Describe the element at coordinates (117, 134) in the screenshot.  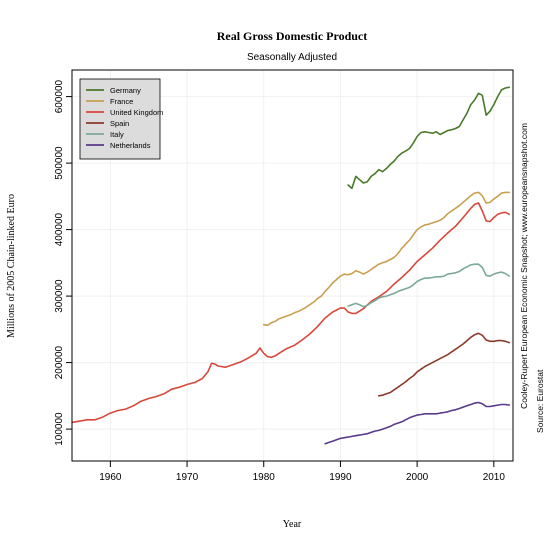
I see `legend-label-italy: Italy` at that location.